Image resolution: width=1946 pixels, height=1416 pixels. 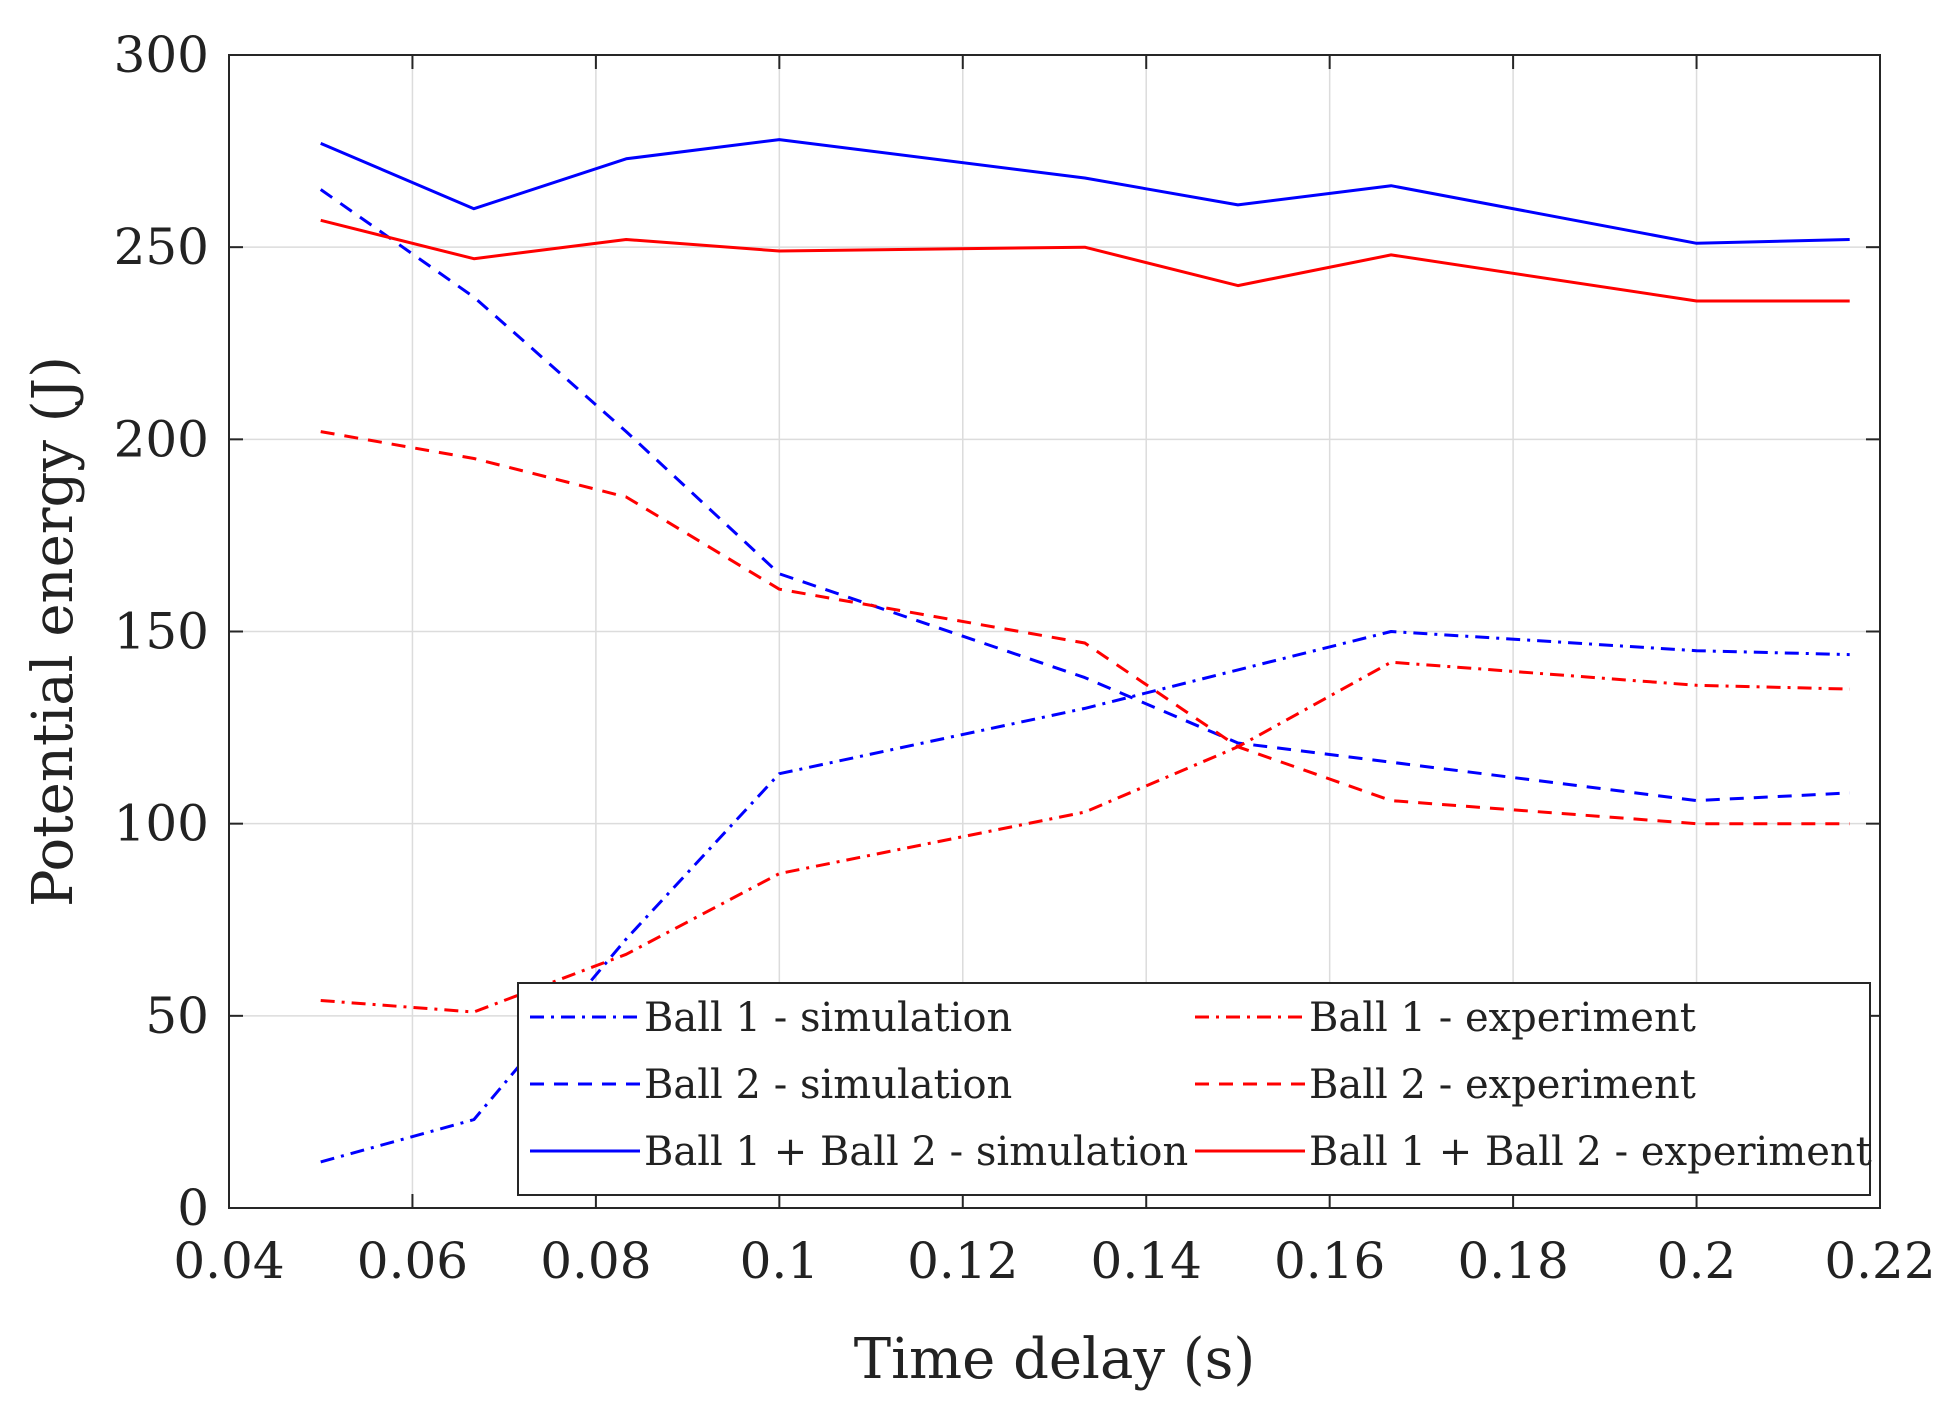 What do you see at coordinates (161, 439) in the screenshot?
I see `y-tick-label: 200` at bounding box center [161, 439].